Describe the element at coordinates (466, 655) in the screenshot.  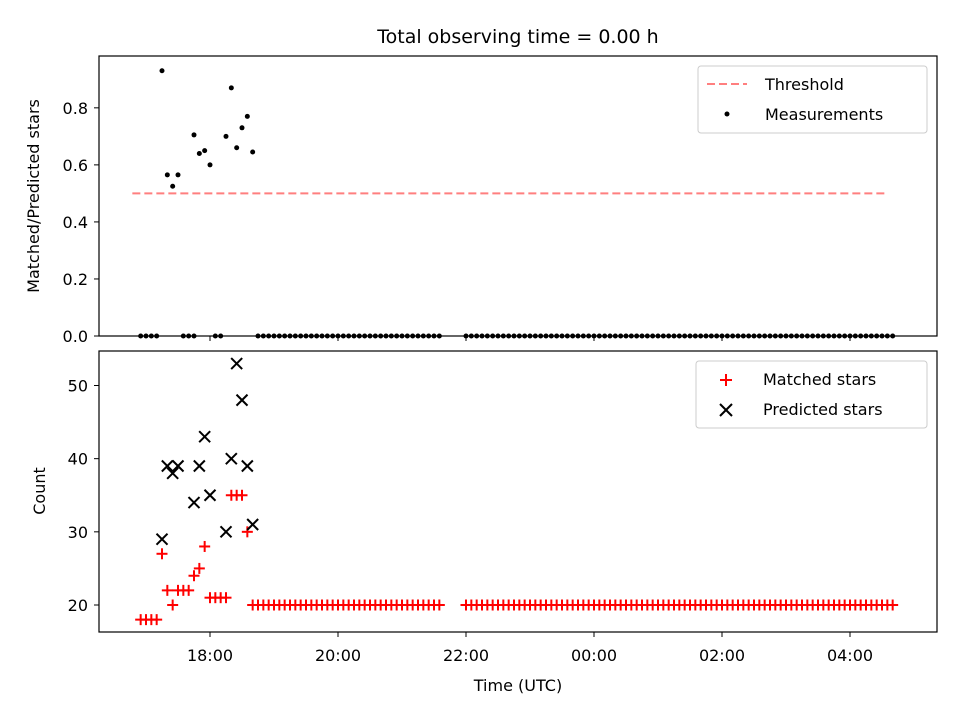
I see `bottom-xtick-label: 22:00` at that location.